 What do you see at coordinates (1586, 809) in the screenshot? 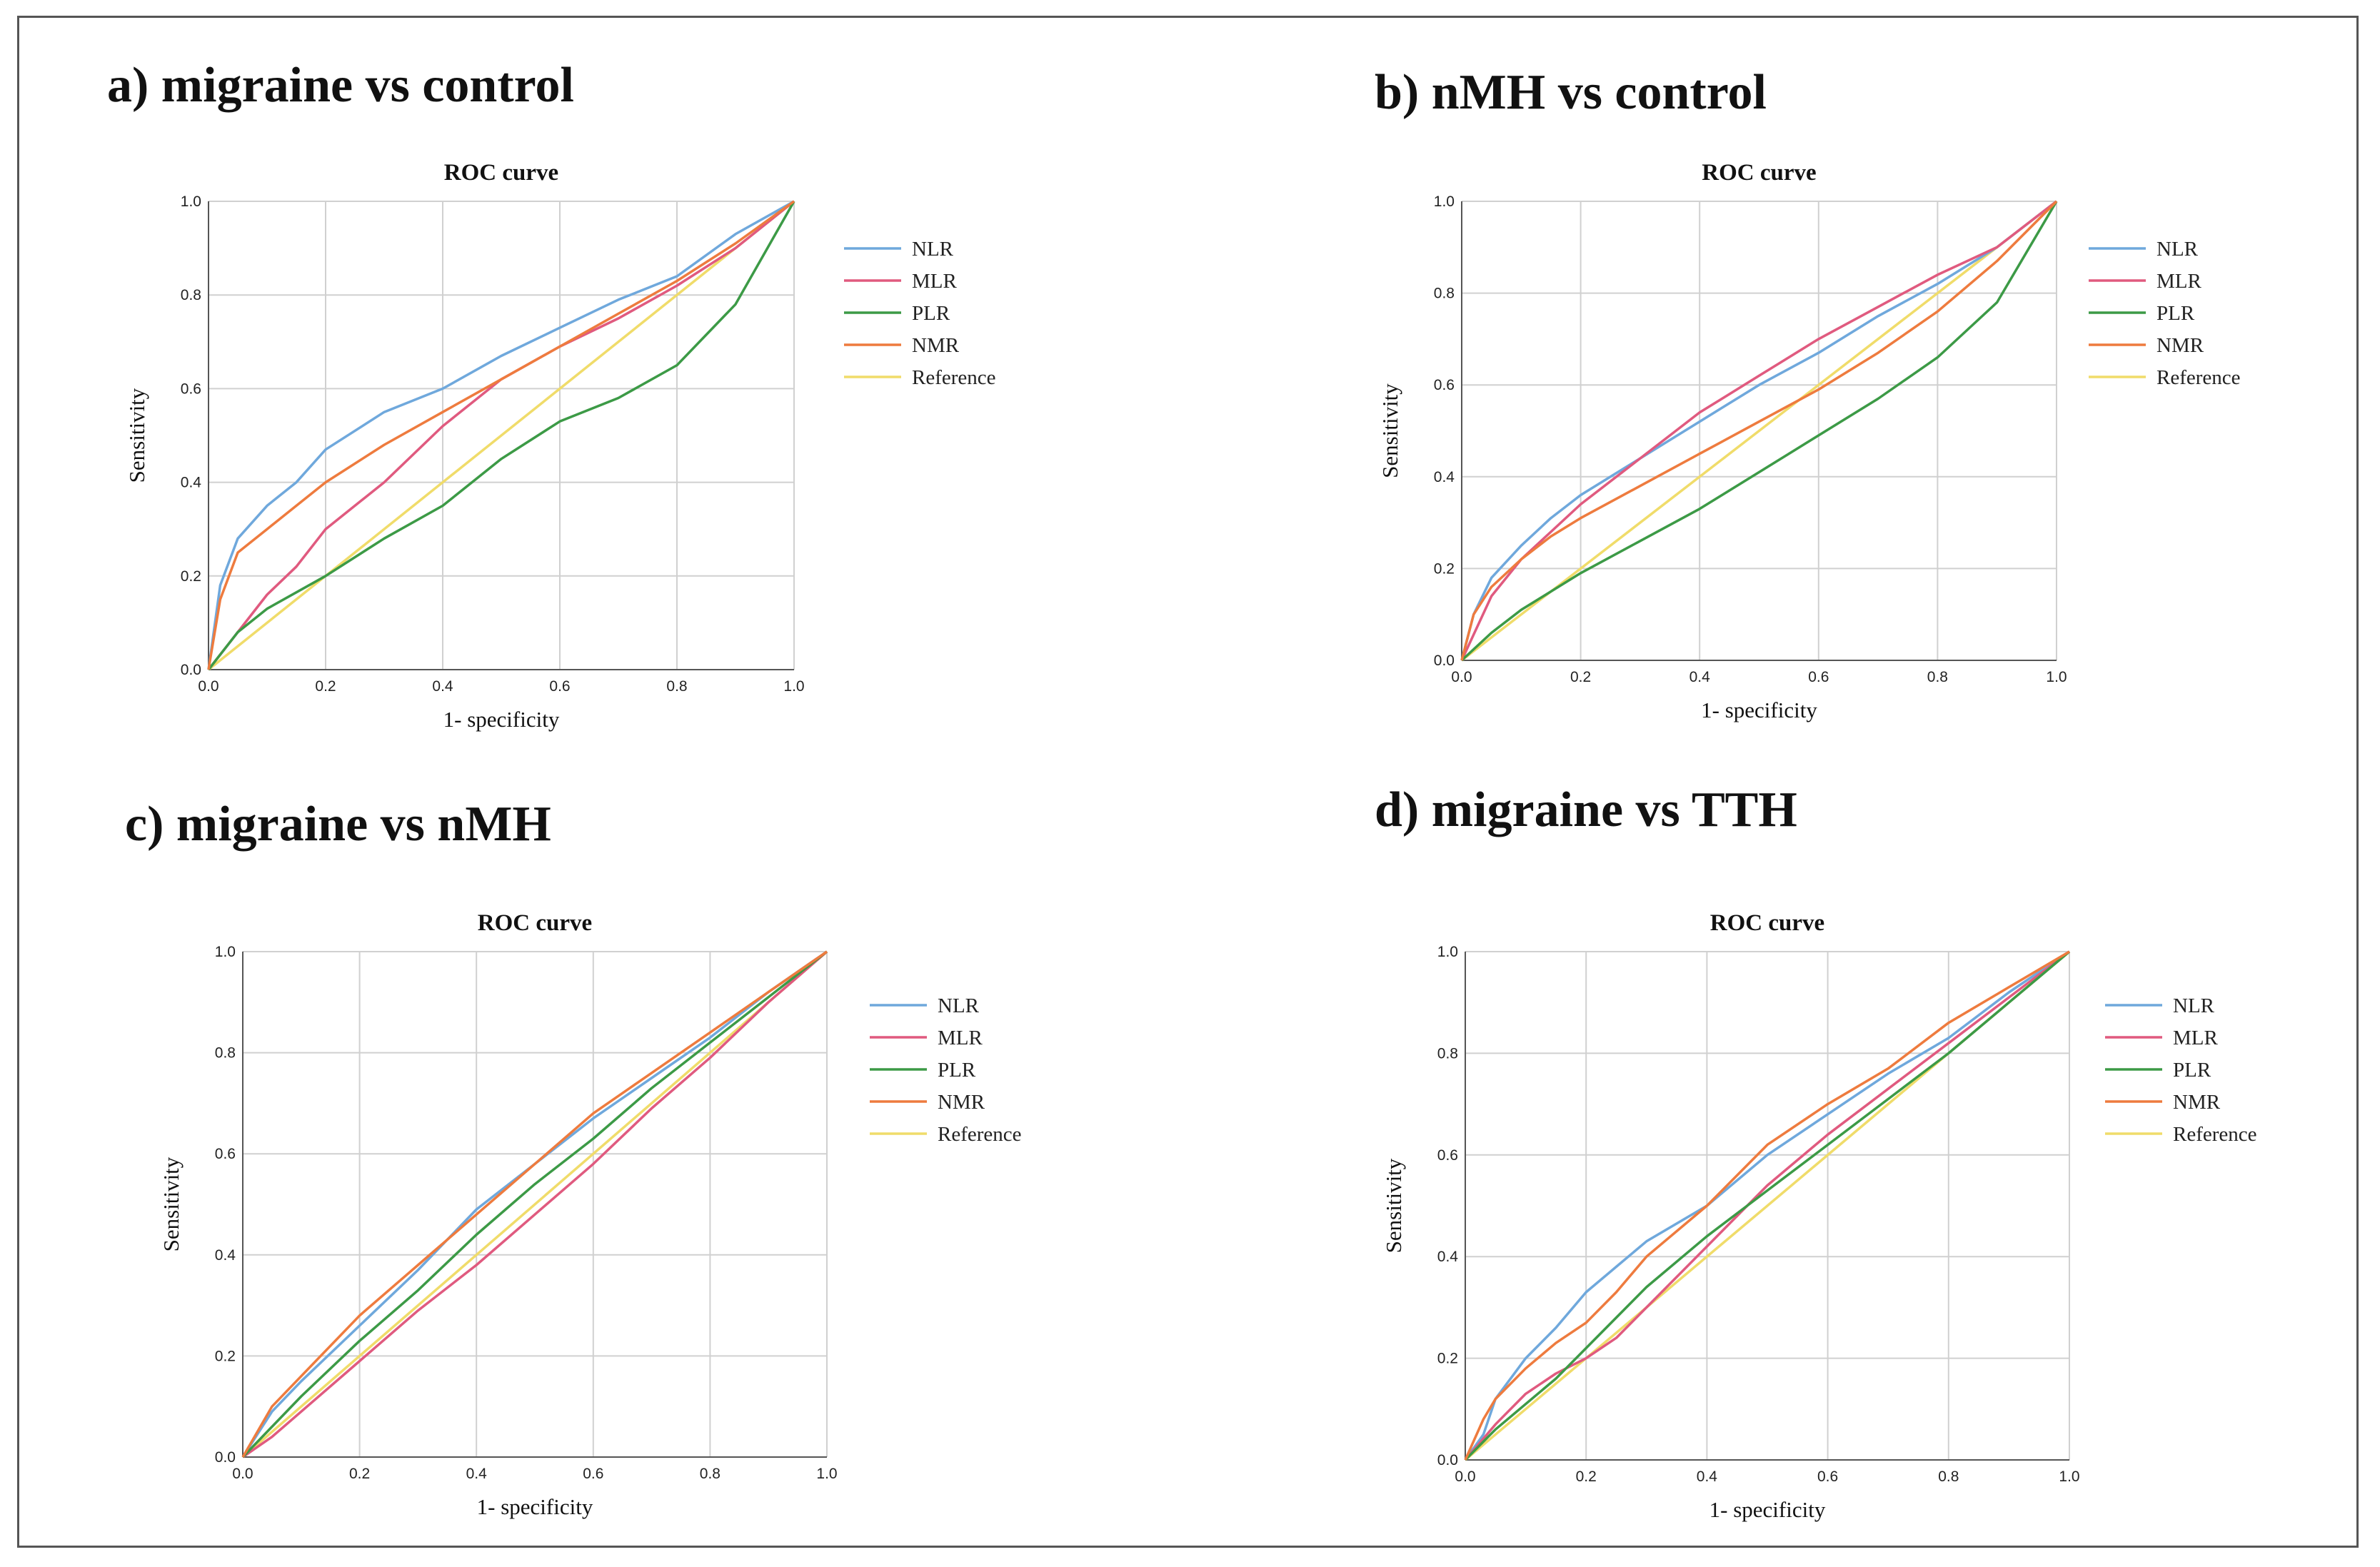
I see `panel-heading-d: d) migraine vs TTH` at bounding box center [1586, 809].